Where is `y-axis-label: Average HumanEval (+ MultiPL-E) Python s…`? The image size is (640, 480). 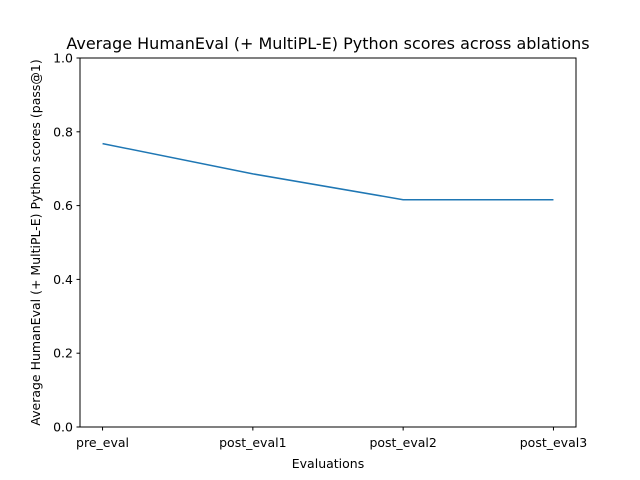
y-axis-label: Average HumanEval (+ MultiPL-E) Python s… is located at coordinates (35, 242).